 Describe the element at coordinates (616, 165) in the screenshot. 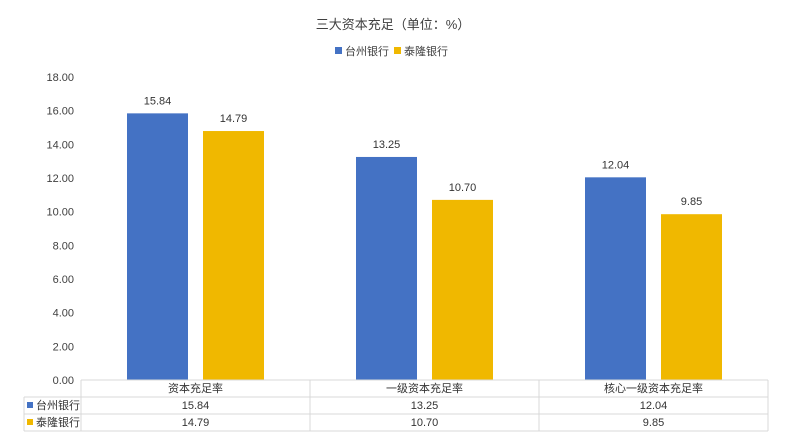

I see `data-label: 12.04` at that location.